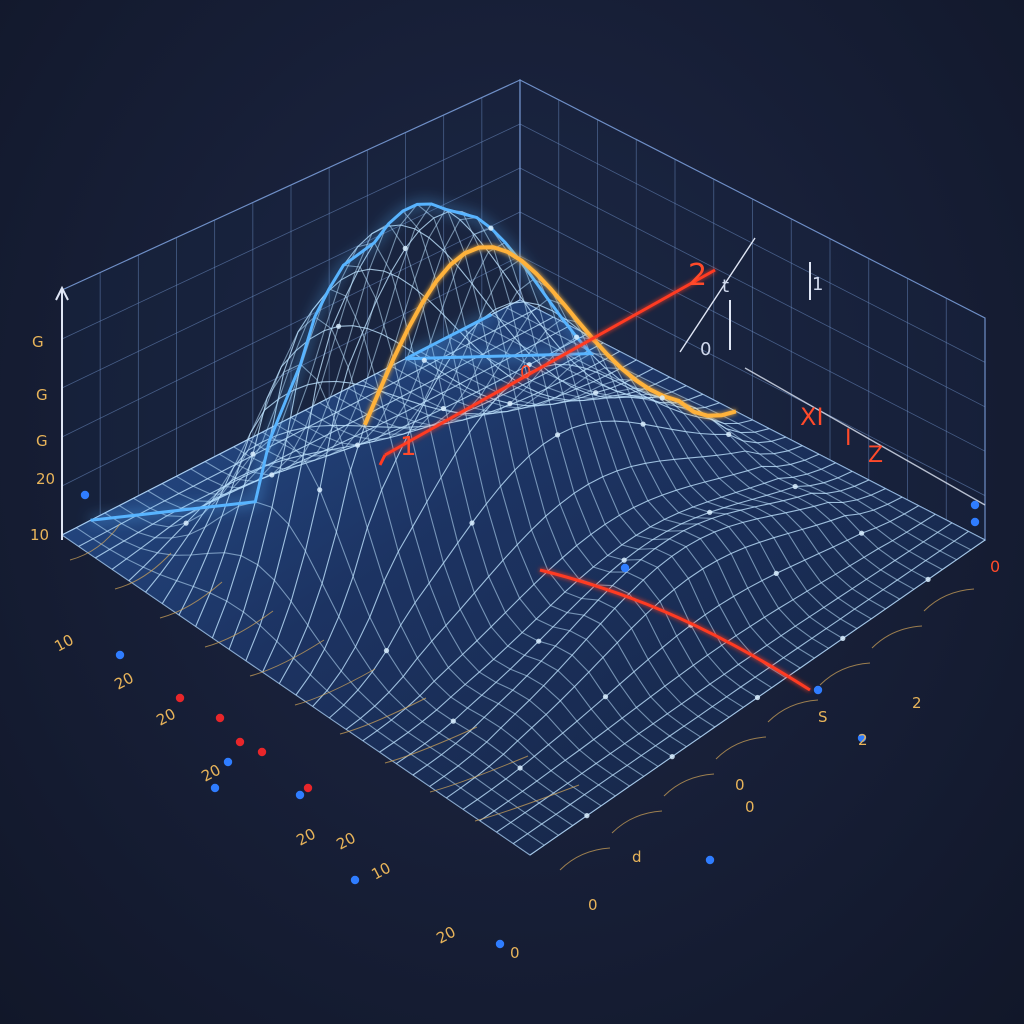 This screenshot has height=1024, width=1024. Describe the element at coordinates (875, 455) in the screenshot. I see `right-side-label: Z` at that location.